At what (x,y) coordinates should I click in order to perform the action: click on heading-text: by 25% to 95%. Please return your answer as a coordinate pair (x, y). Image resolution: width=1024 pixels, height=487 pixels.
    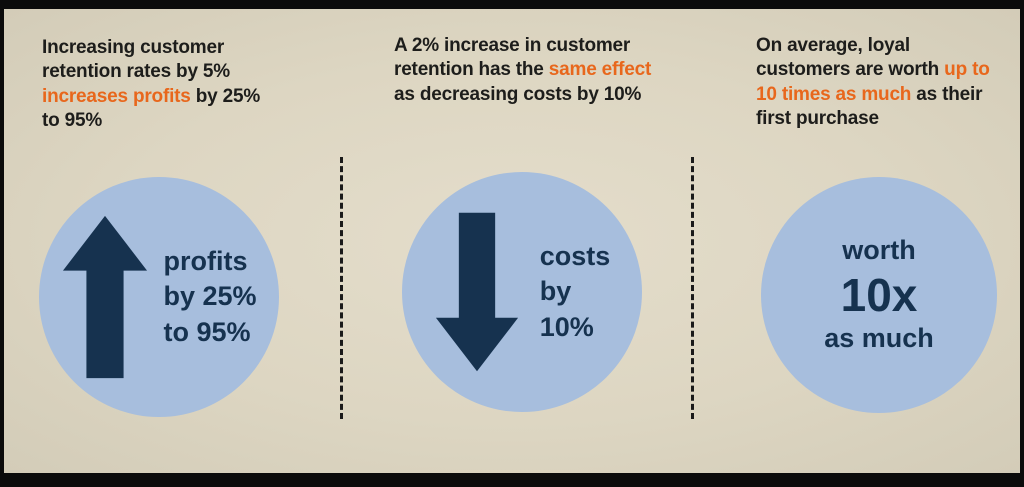
    Looking at the image, I should click on (151, 108).